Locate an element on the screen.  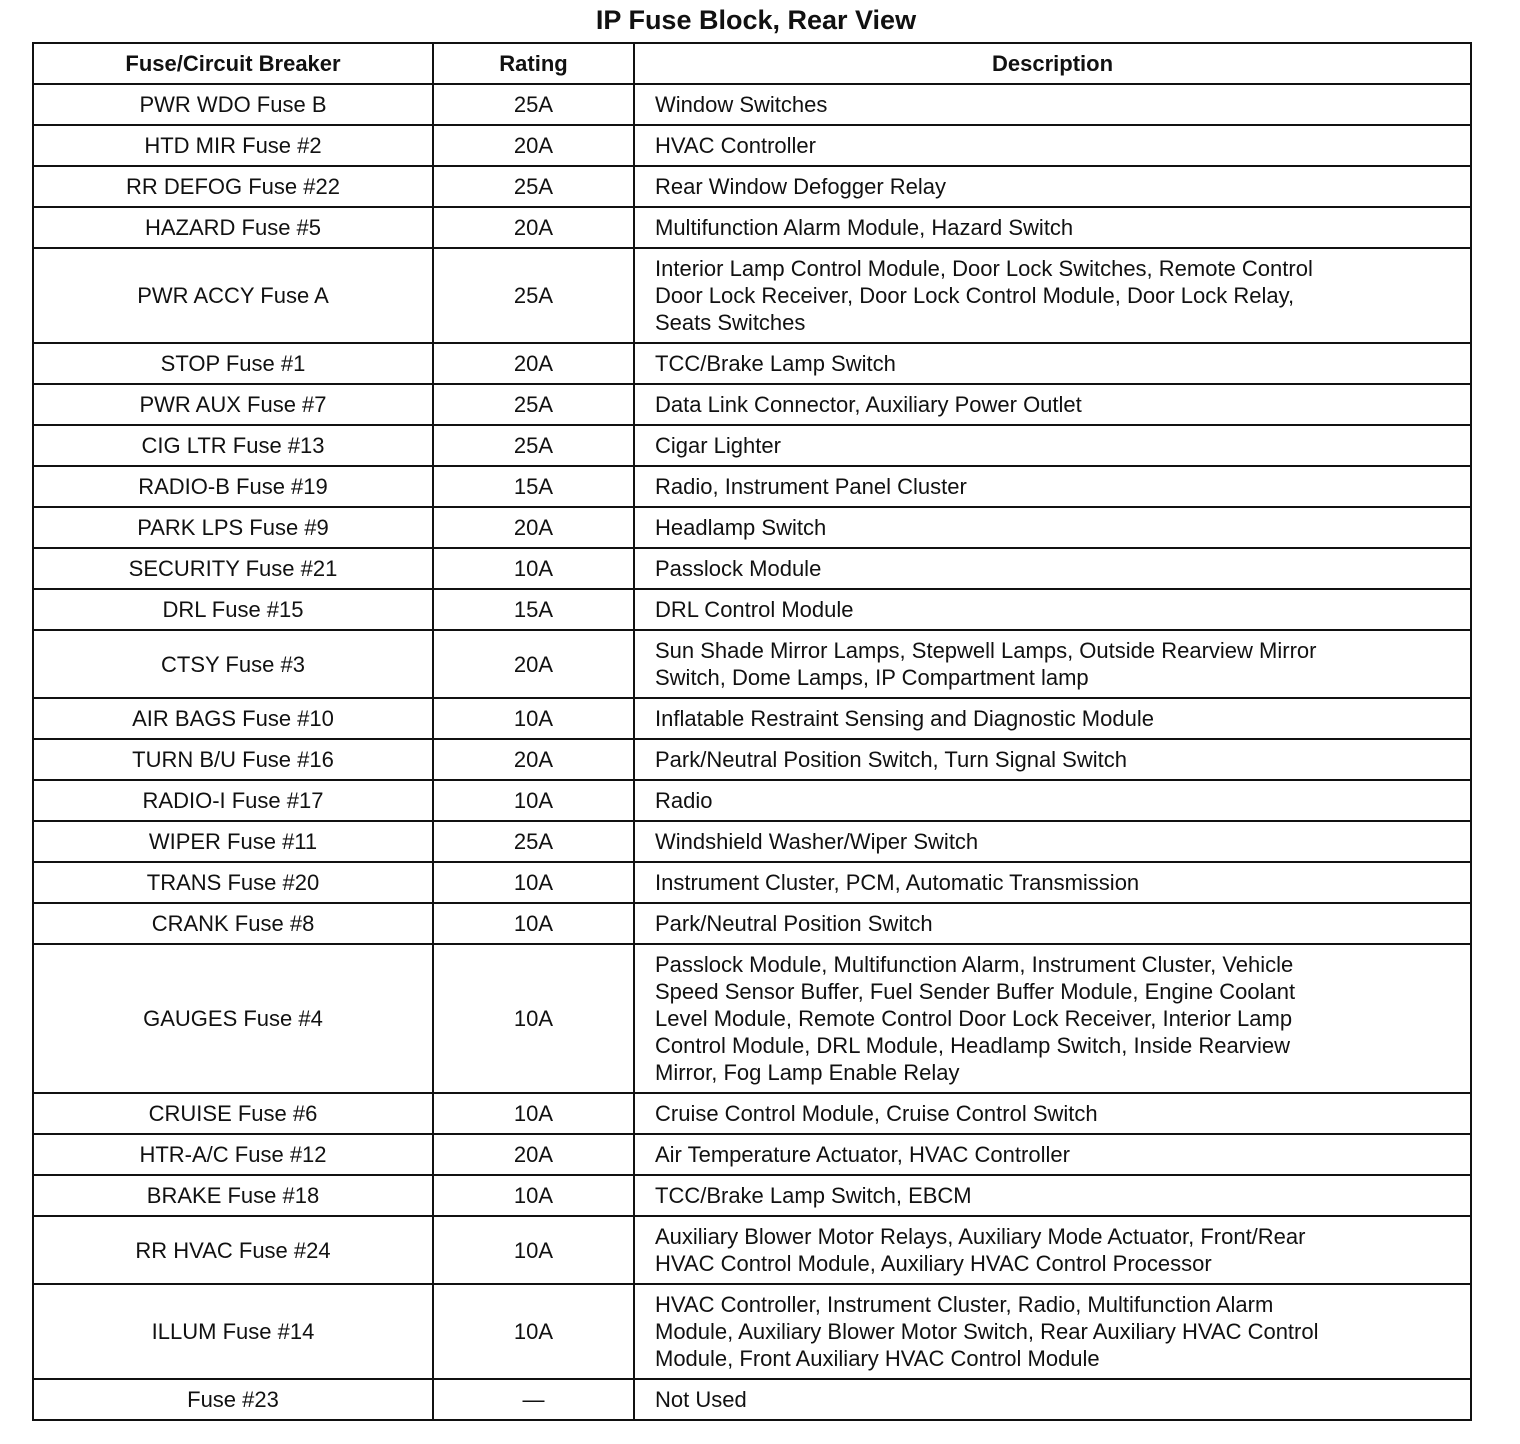
description: HVAC Controller is located at coordinates (1052, 145).